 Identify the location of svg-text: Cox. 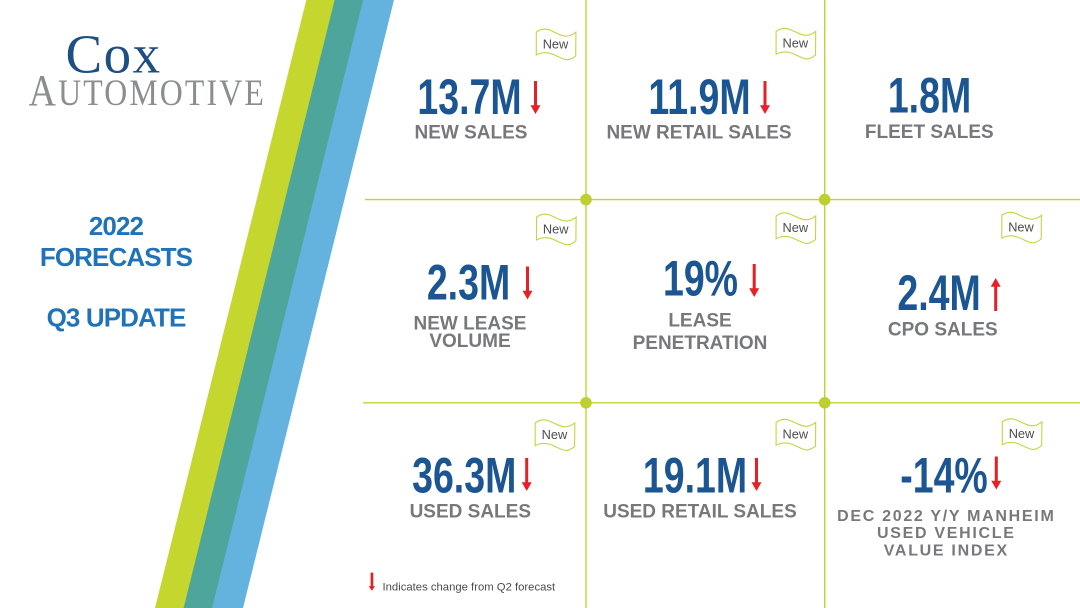
(114, 54).